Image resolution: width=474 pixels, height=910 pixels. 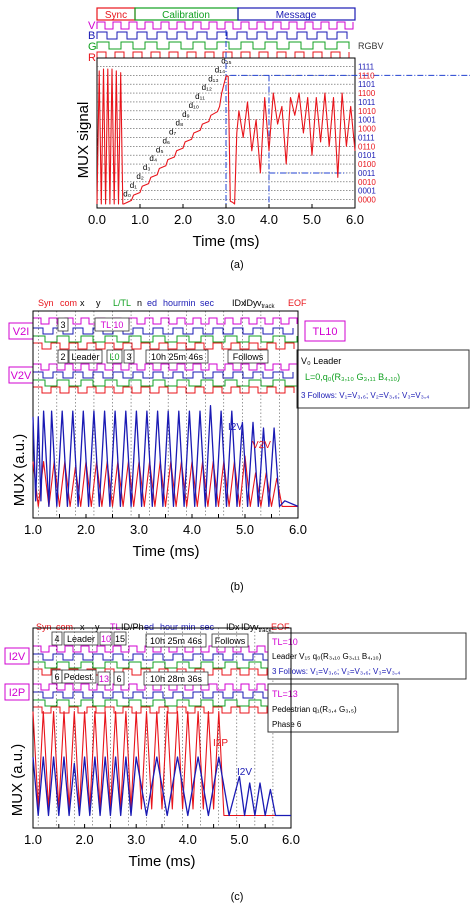 I want to click on info-b-line2: L=0,q₀(R₃,₁₀ G₃,₁₁ B₄,₁₀), so click(x=352, y=377).